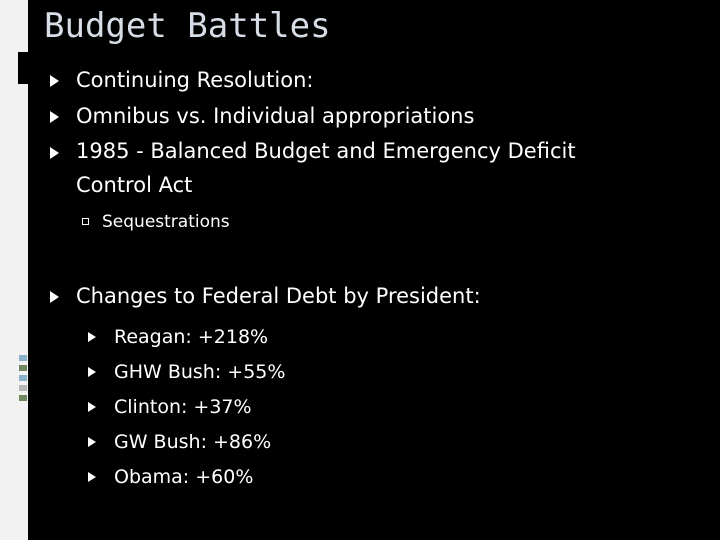 Image resolution: width=720 pixels, height=540 pixels. What do you see at coordinates (23, 68) in the screenshot?
I see `left-accent-bar` at bounding box center [23, 68].